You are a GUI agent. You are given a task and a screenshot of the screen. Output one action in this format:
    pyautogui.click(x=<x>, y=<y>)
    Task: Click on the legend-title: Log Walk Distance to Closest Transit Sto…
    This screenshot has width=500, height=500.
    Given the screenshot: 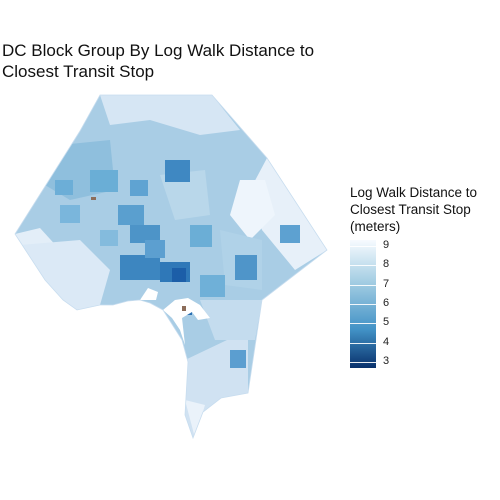 What is the action you would take?
    pyautogui.click(x=414, y=209)
    